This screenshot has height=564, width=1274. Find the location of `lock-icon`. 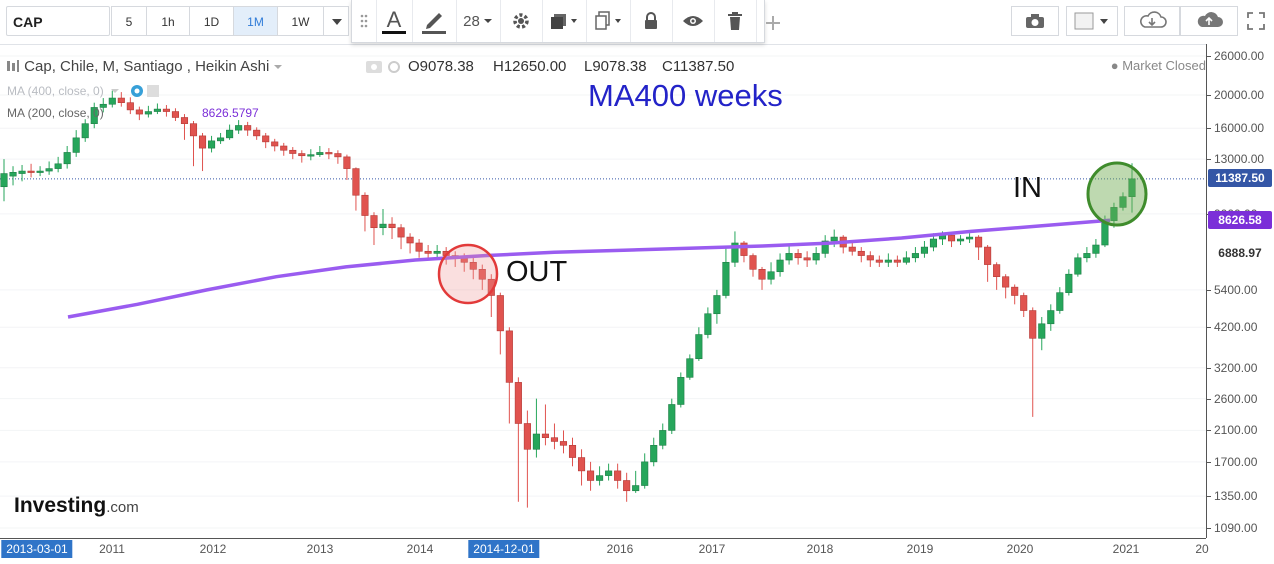

lock-icon is located at coordinates (651, 21).